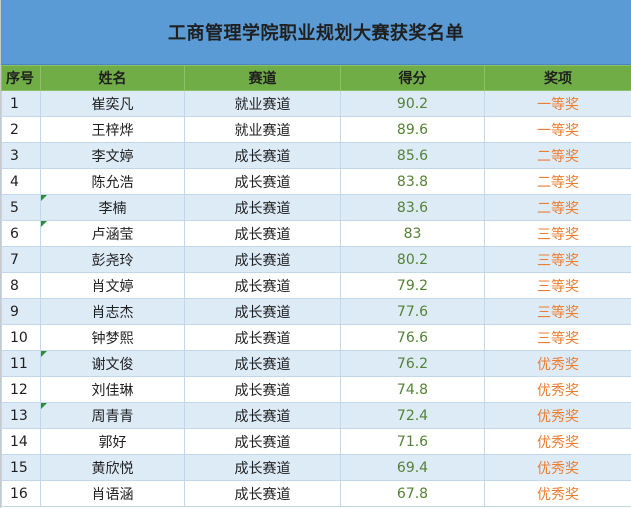 This screenshot has width=631, height=508. What do you see at coordinates (21, 415) in the screenshot?
I see `seq-cell: 13` at bounding box center [21, 415].